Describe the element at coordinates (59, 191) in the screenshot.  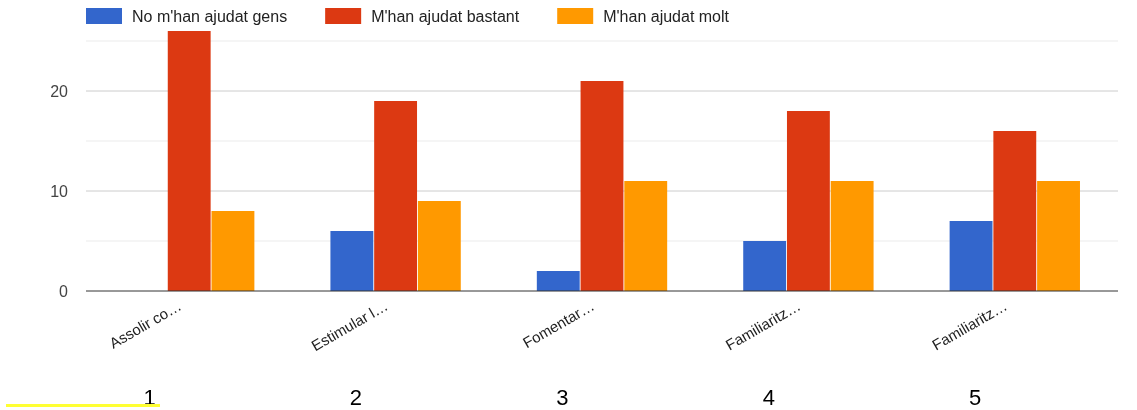
I see `y-tick-label: 10` at that location.